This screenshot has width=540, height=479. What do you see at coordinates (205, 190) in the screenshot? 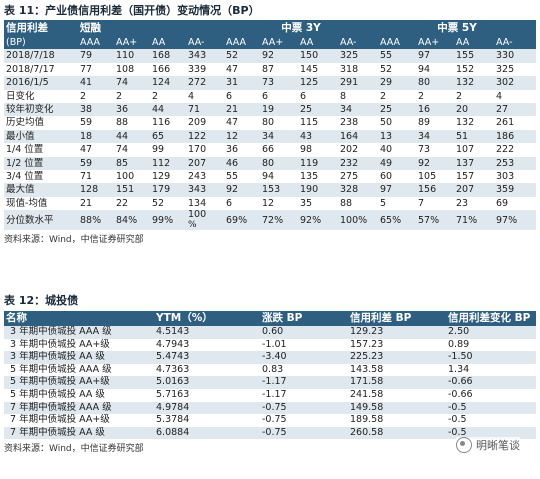
I see `table-cell: 343` at bounding box center [205, 190].